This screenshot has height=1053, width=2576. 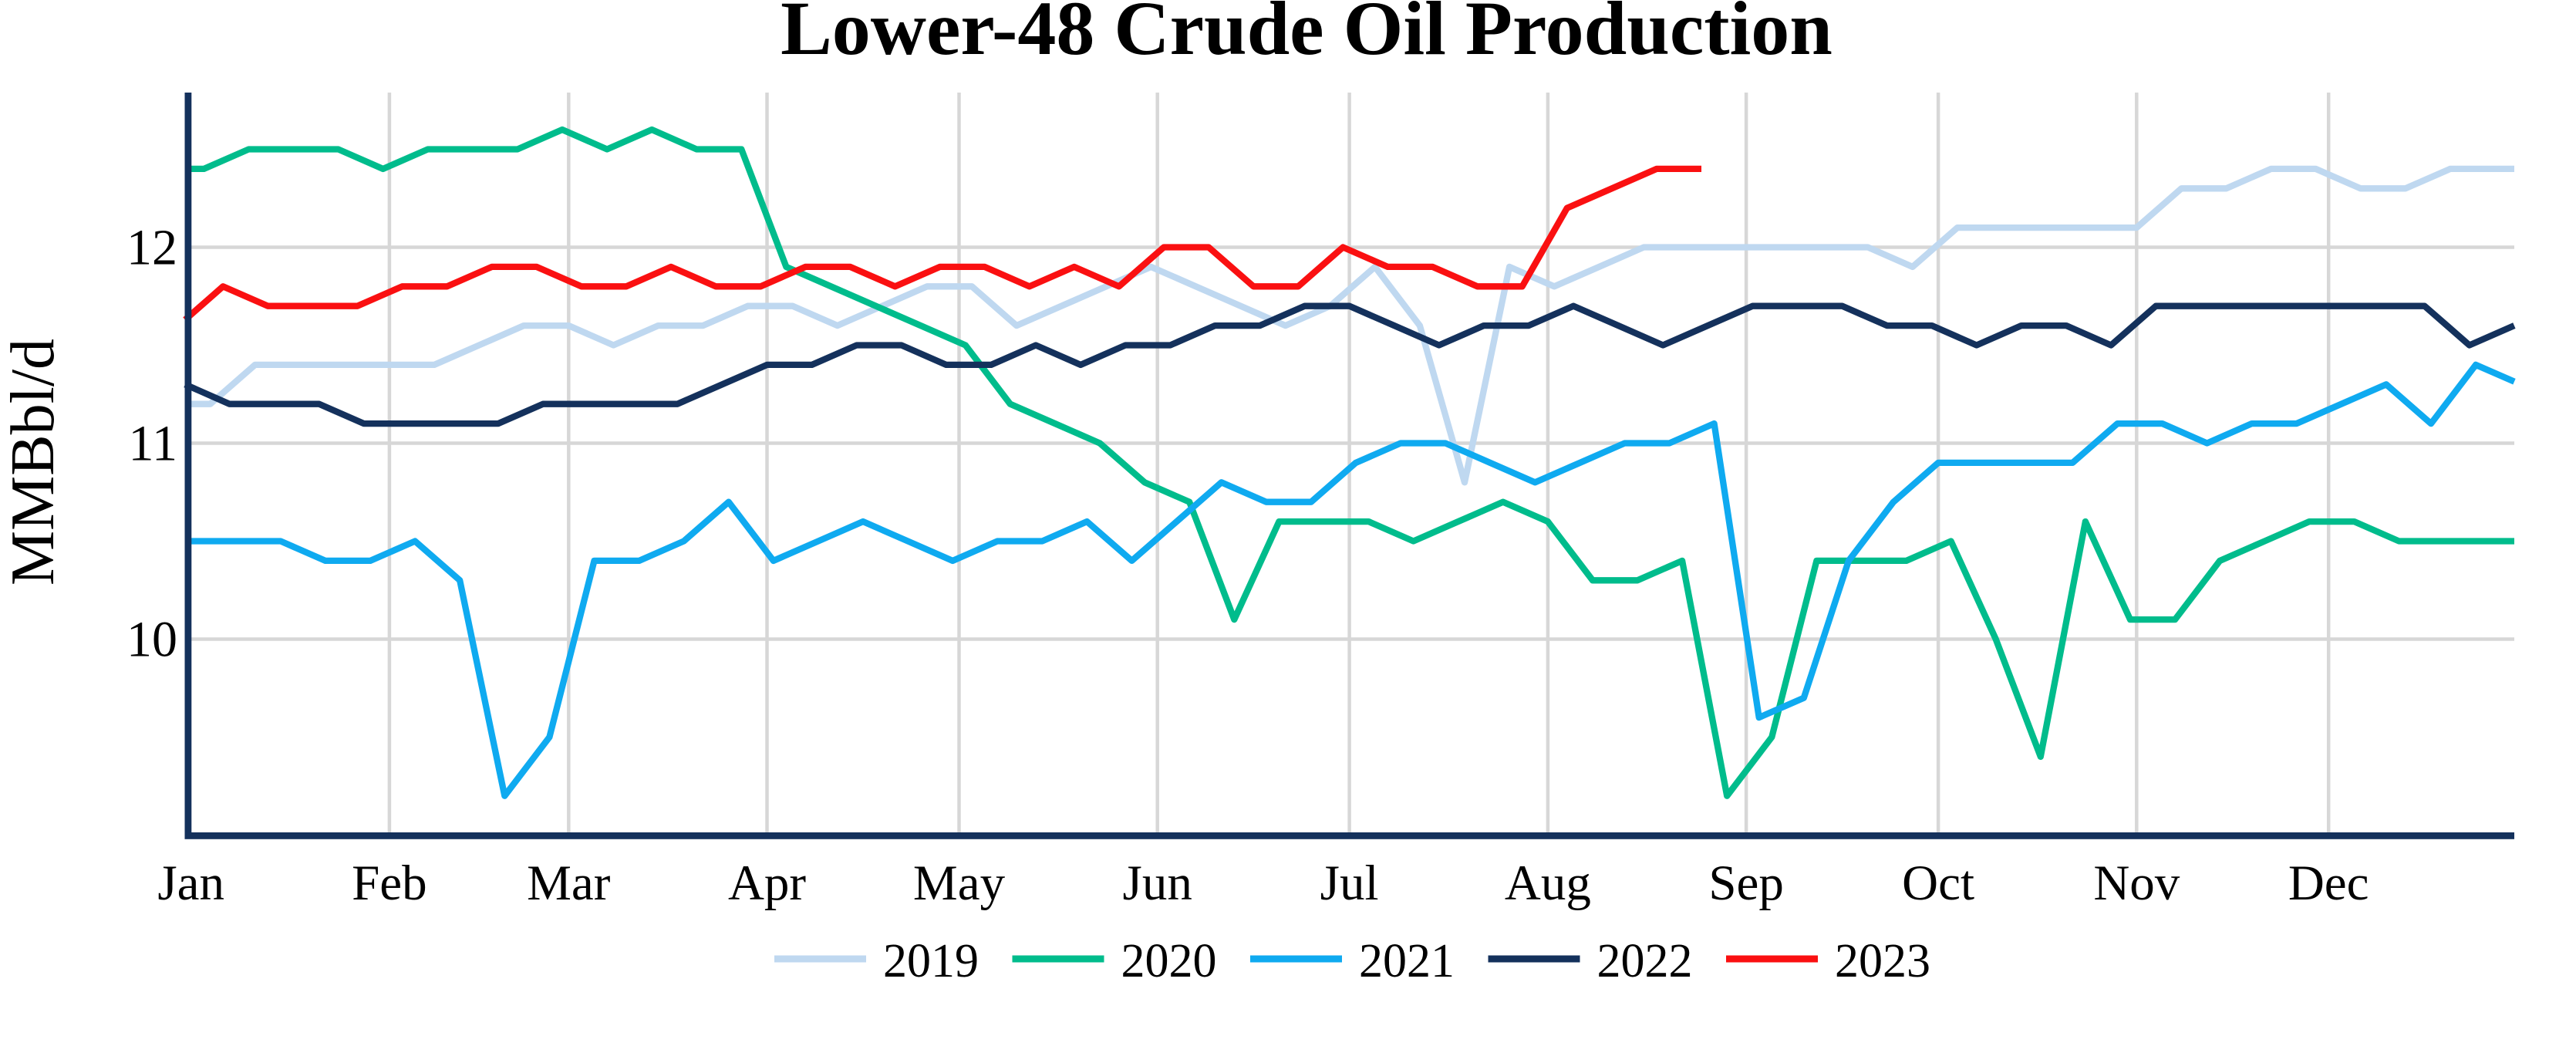 What do you see at coordinates (1307, 35) in the screenshot?
I see `svg-text: Lower-48 Crude Oil Production` at bounding box center [1307, 35].